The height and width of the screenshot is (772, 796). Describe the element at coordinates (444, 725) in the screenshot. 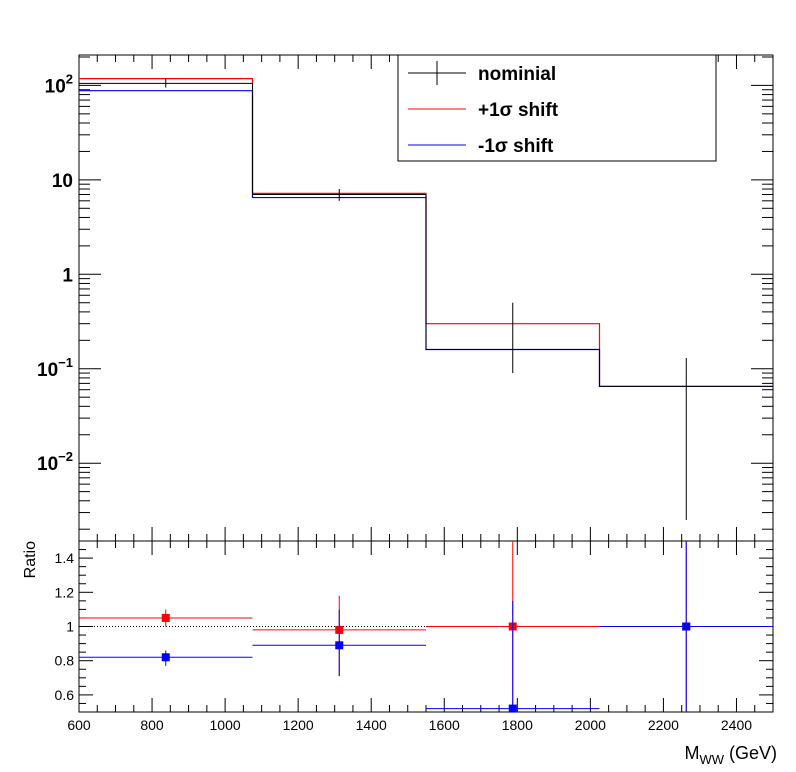

I see `x-tick-label: 1600` at that location.